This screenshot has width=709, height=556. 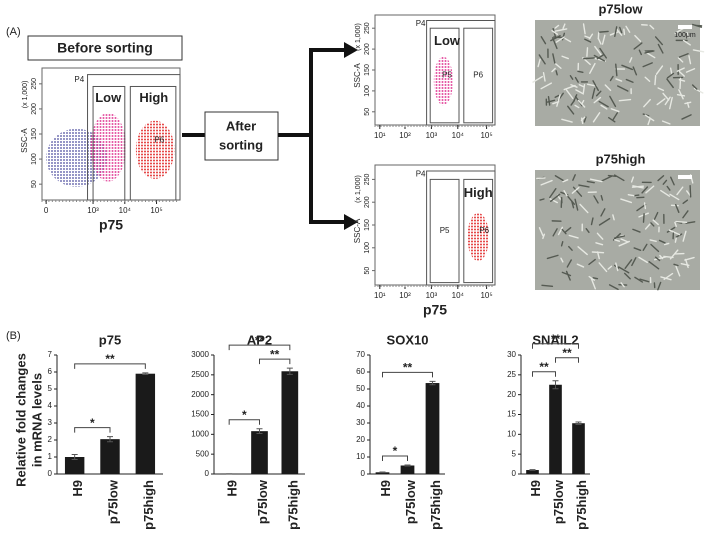 I want to click on gate-label: P6, so click(x=484, y=230).